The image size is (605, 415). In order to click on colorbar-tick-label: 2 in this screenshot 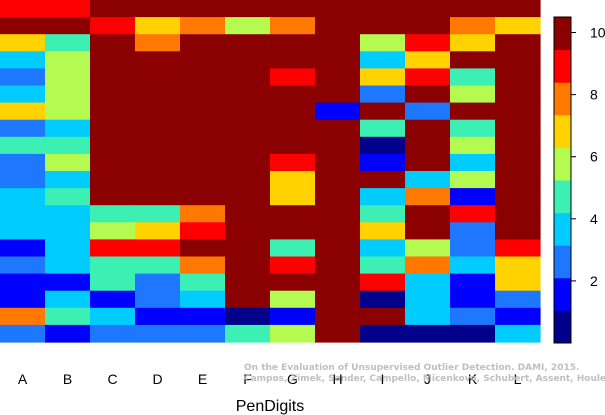, I will do `click(594, 281)`.